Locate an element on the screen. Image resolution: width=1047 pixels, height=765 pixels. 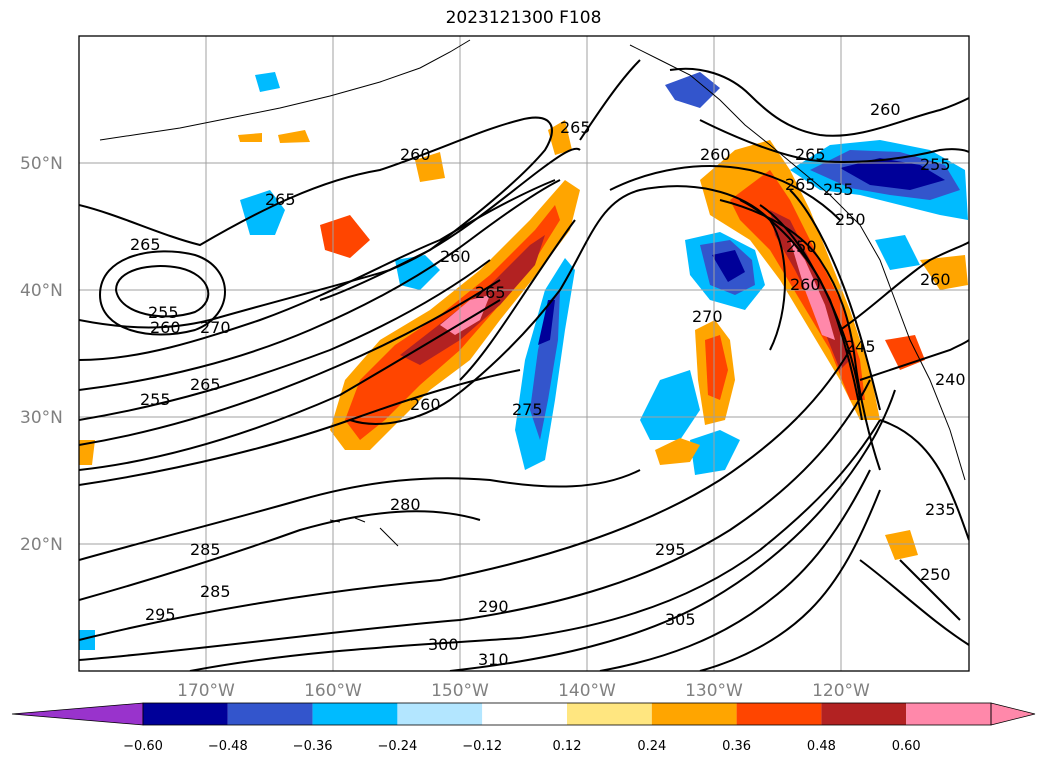
lon-label-150w: 150°W is located at coordinates (460, 691).